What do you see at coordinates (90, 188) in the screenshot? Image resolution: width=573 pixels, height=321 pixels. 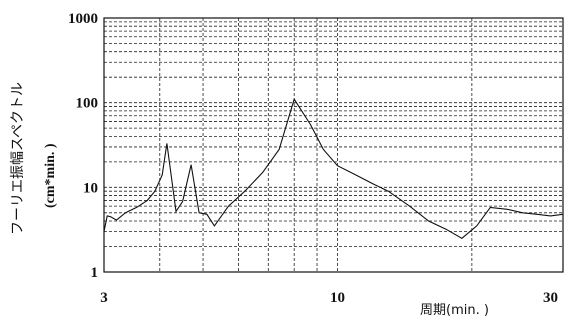 I see `y-tick-label: 10` at bounding box center [90, 188].